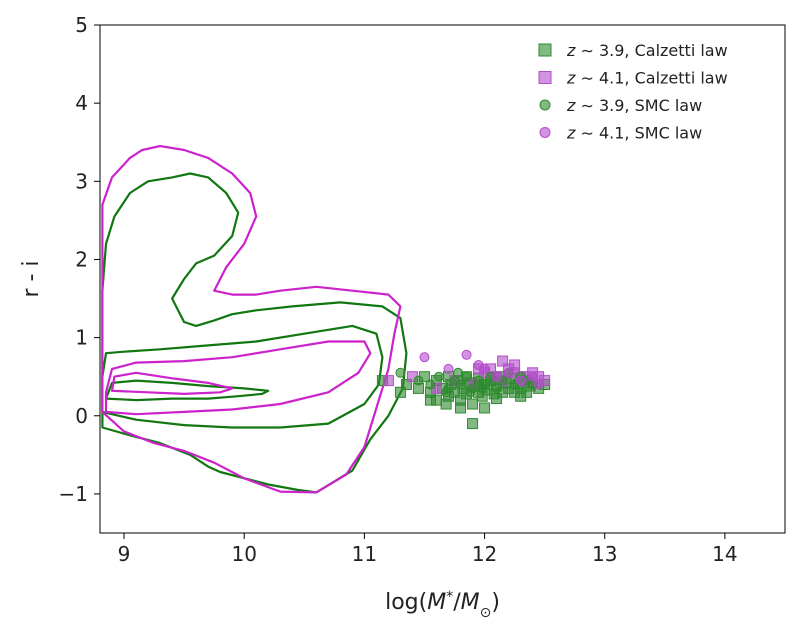 The image size is (800, 627). I want to click on contour-green-middle, so click(242, 376).